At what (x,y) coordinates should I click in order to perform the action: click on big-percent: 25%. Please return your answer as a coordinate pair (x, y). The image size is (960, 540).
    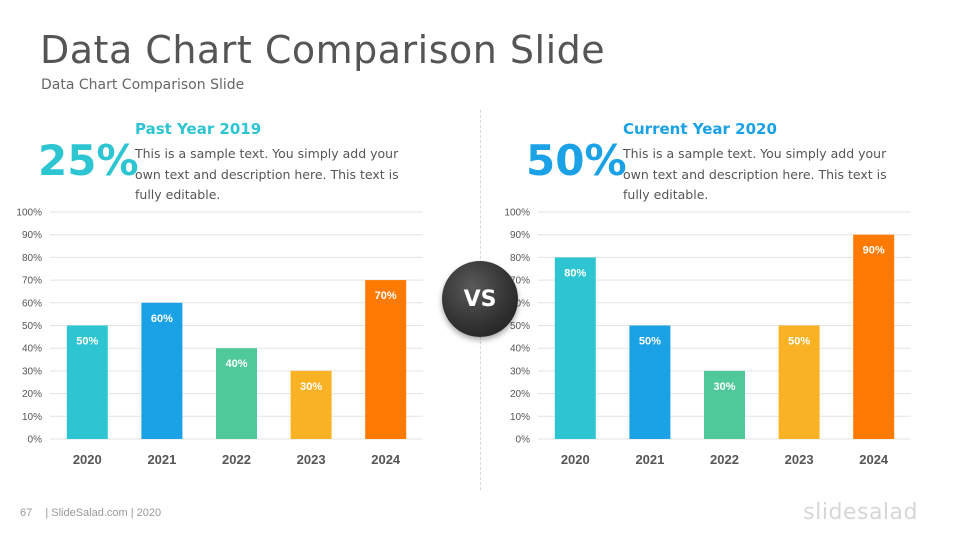
    Looking at the image, I should click on (88, 160).